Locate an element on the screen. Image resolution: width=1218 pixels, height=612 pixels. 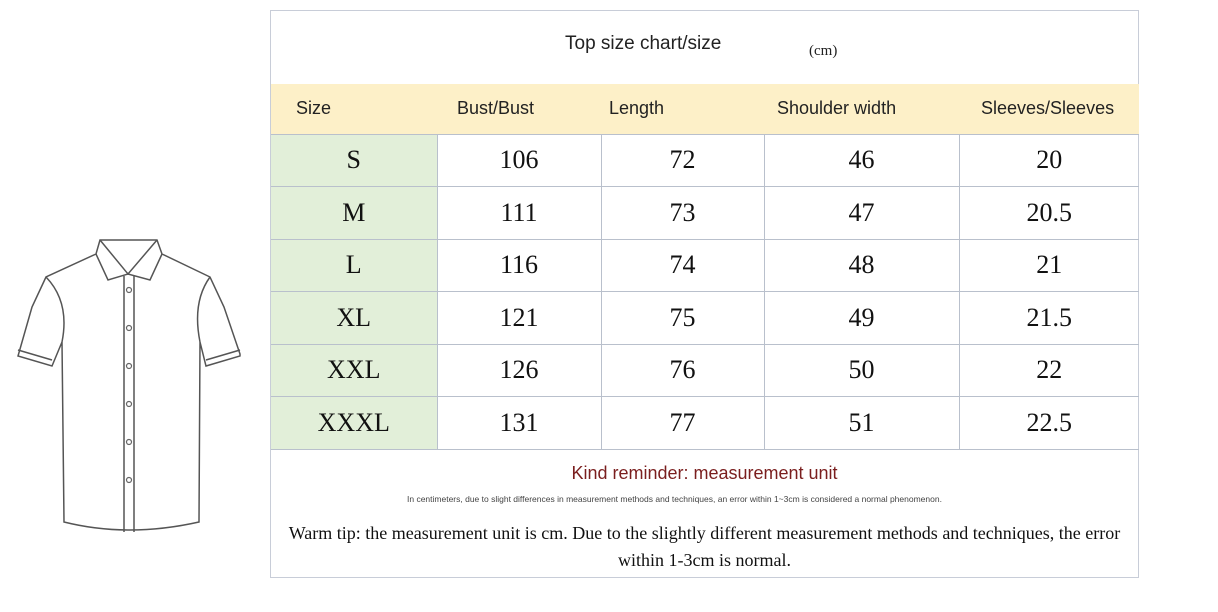
header-size: Size is located at coordinates (354, 109).